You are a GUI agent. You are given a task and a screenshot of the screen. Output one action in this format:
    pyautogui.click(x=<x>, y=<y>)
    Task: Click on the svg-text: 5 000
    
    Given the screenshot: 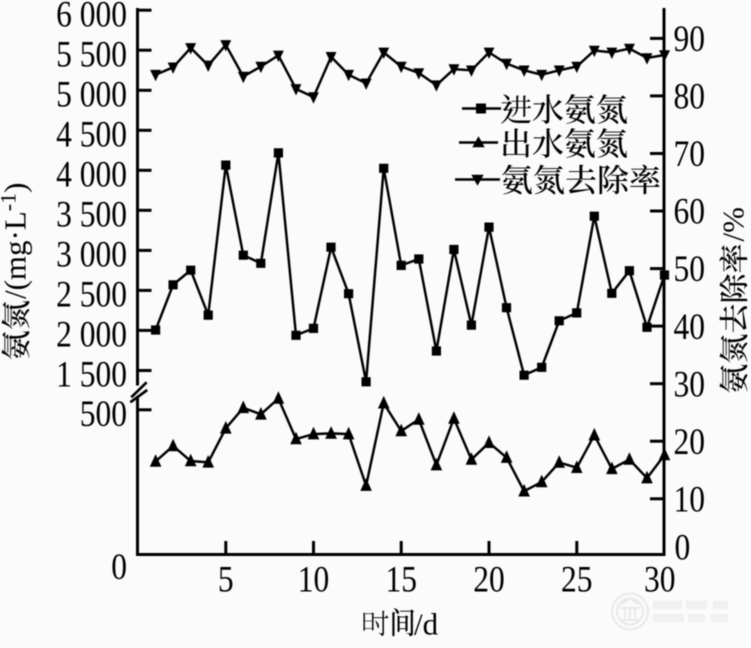 What is the action you would take?
    pyautogui.click(x=91, y=94)
    